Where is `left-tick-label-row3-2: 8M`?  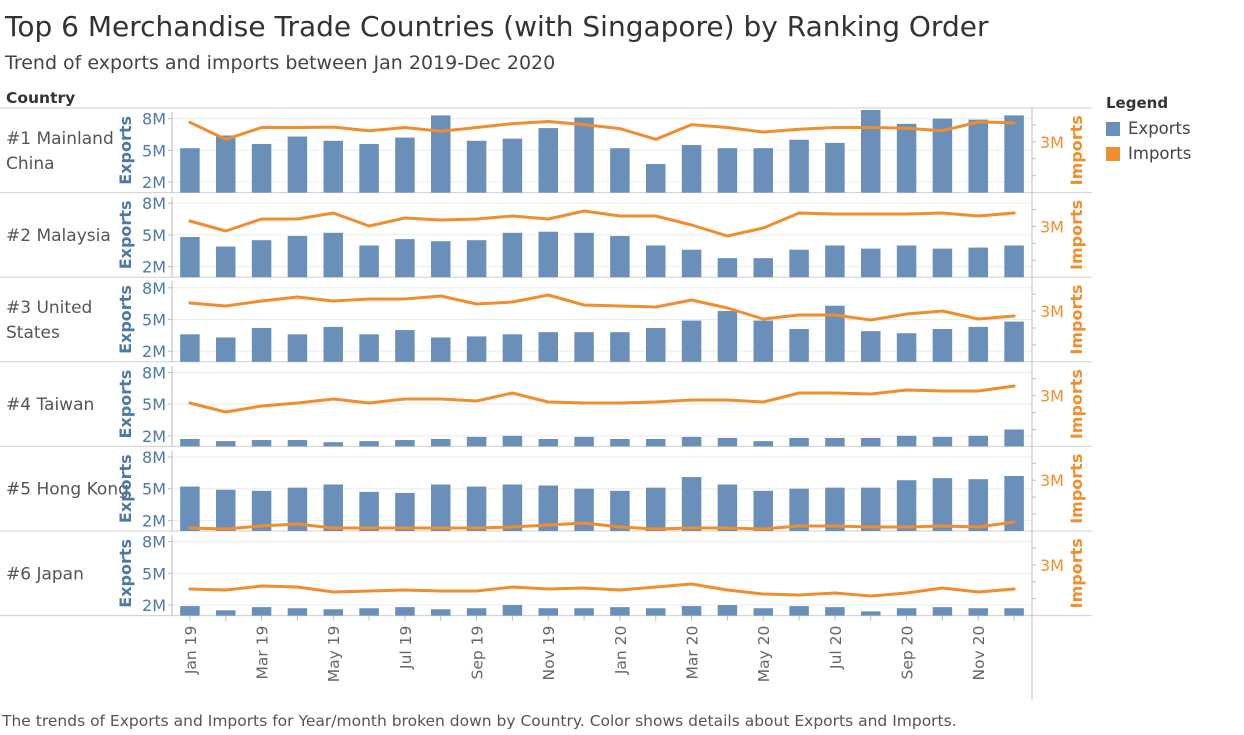
left-tick-label-row3-2: 8M is located at coordinates (154, 288).